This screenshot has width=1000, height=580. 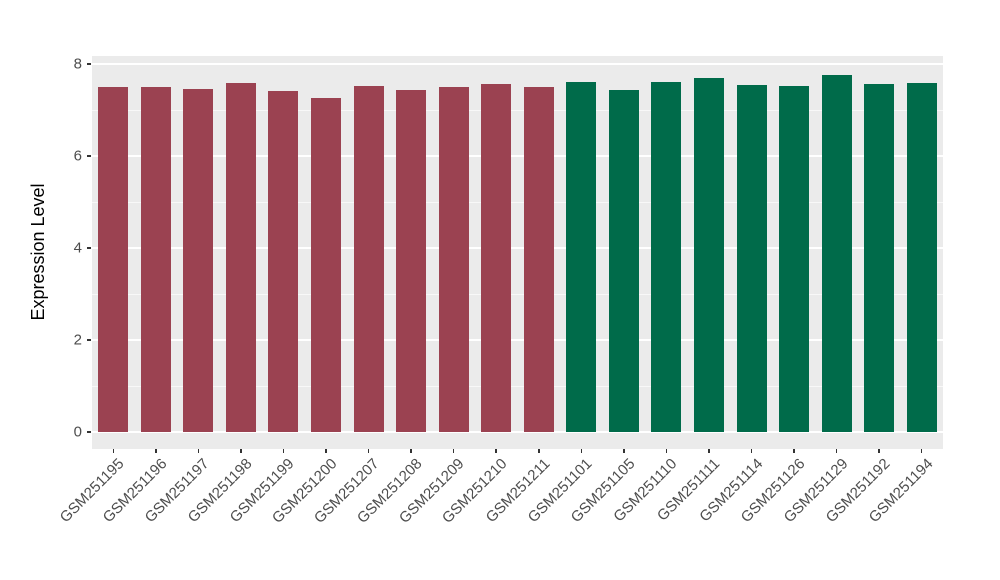 What do you see at coordinates (794, 259) in the screenshot?
I see `bar-GSM251126` at bounding box center [794, 259].